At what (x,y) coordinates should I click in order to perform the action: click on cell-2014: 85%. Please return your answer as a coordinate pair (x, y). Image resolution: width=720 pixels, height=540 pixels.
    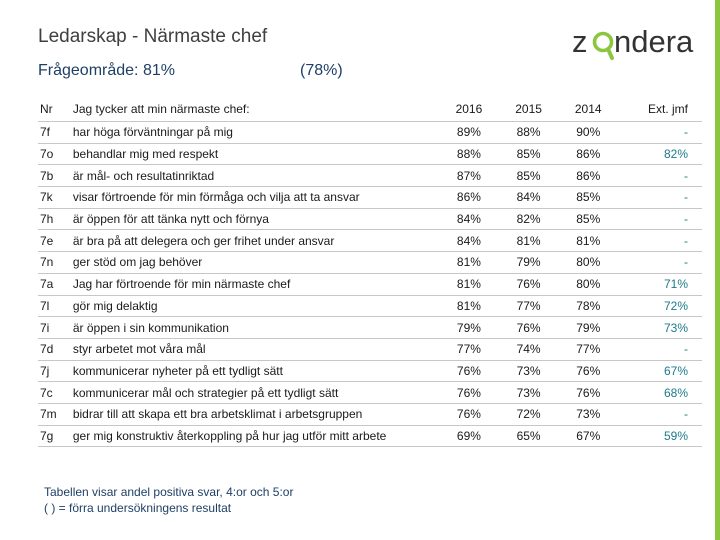
    Looking at the image, I should click on (588, 219).